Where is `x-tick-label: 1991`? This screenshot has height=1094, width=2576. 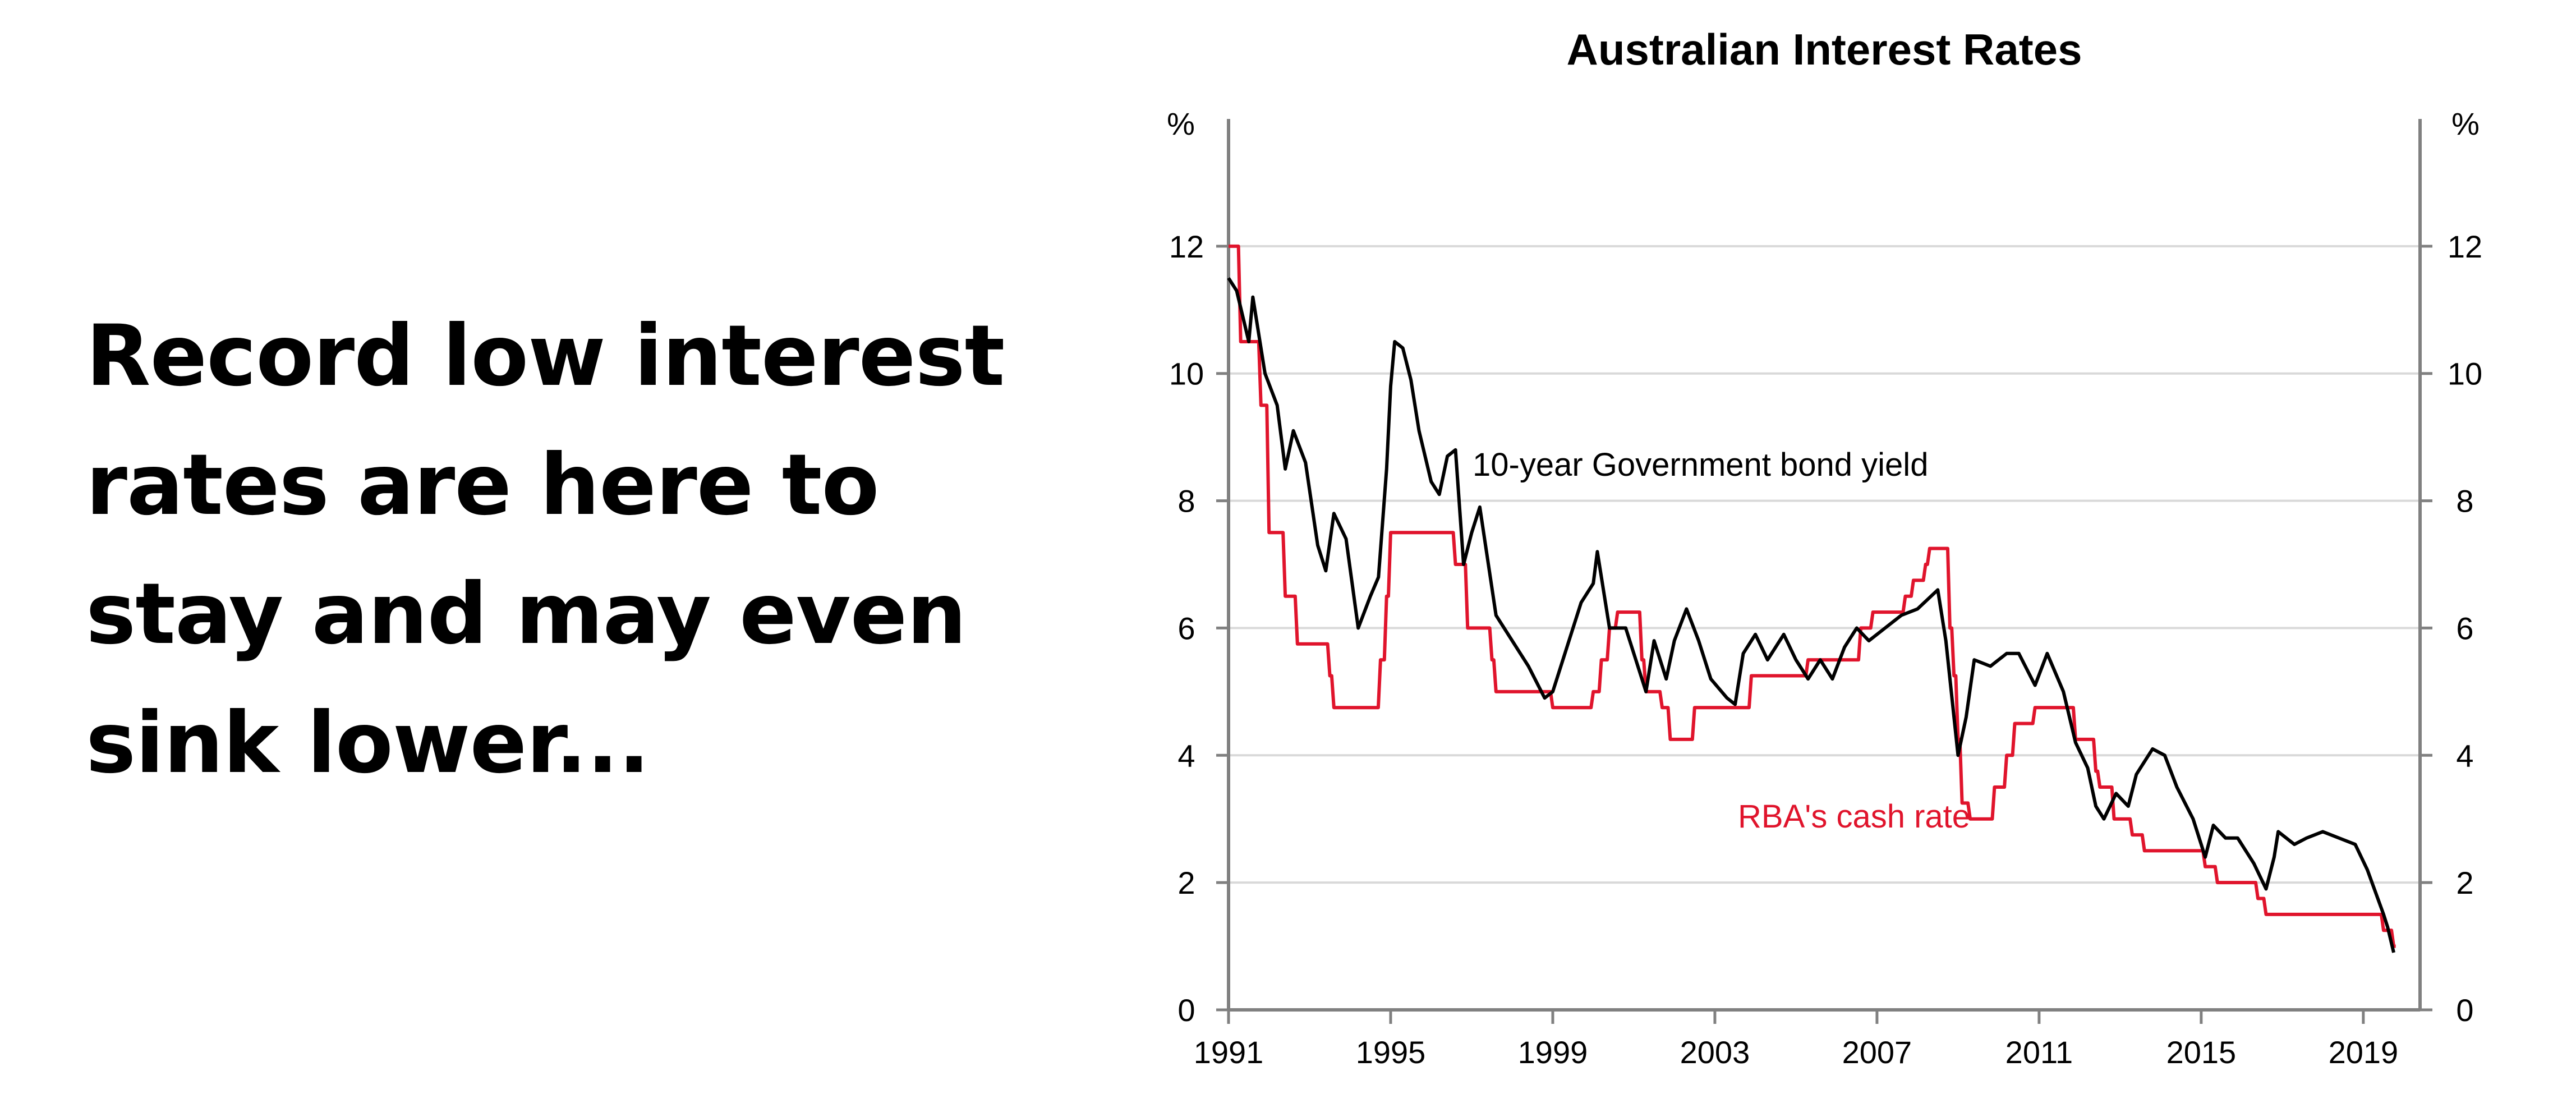
x-tick-label: 1991 is located at coordinates (1229, 1052).